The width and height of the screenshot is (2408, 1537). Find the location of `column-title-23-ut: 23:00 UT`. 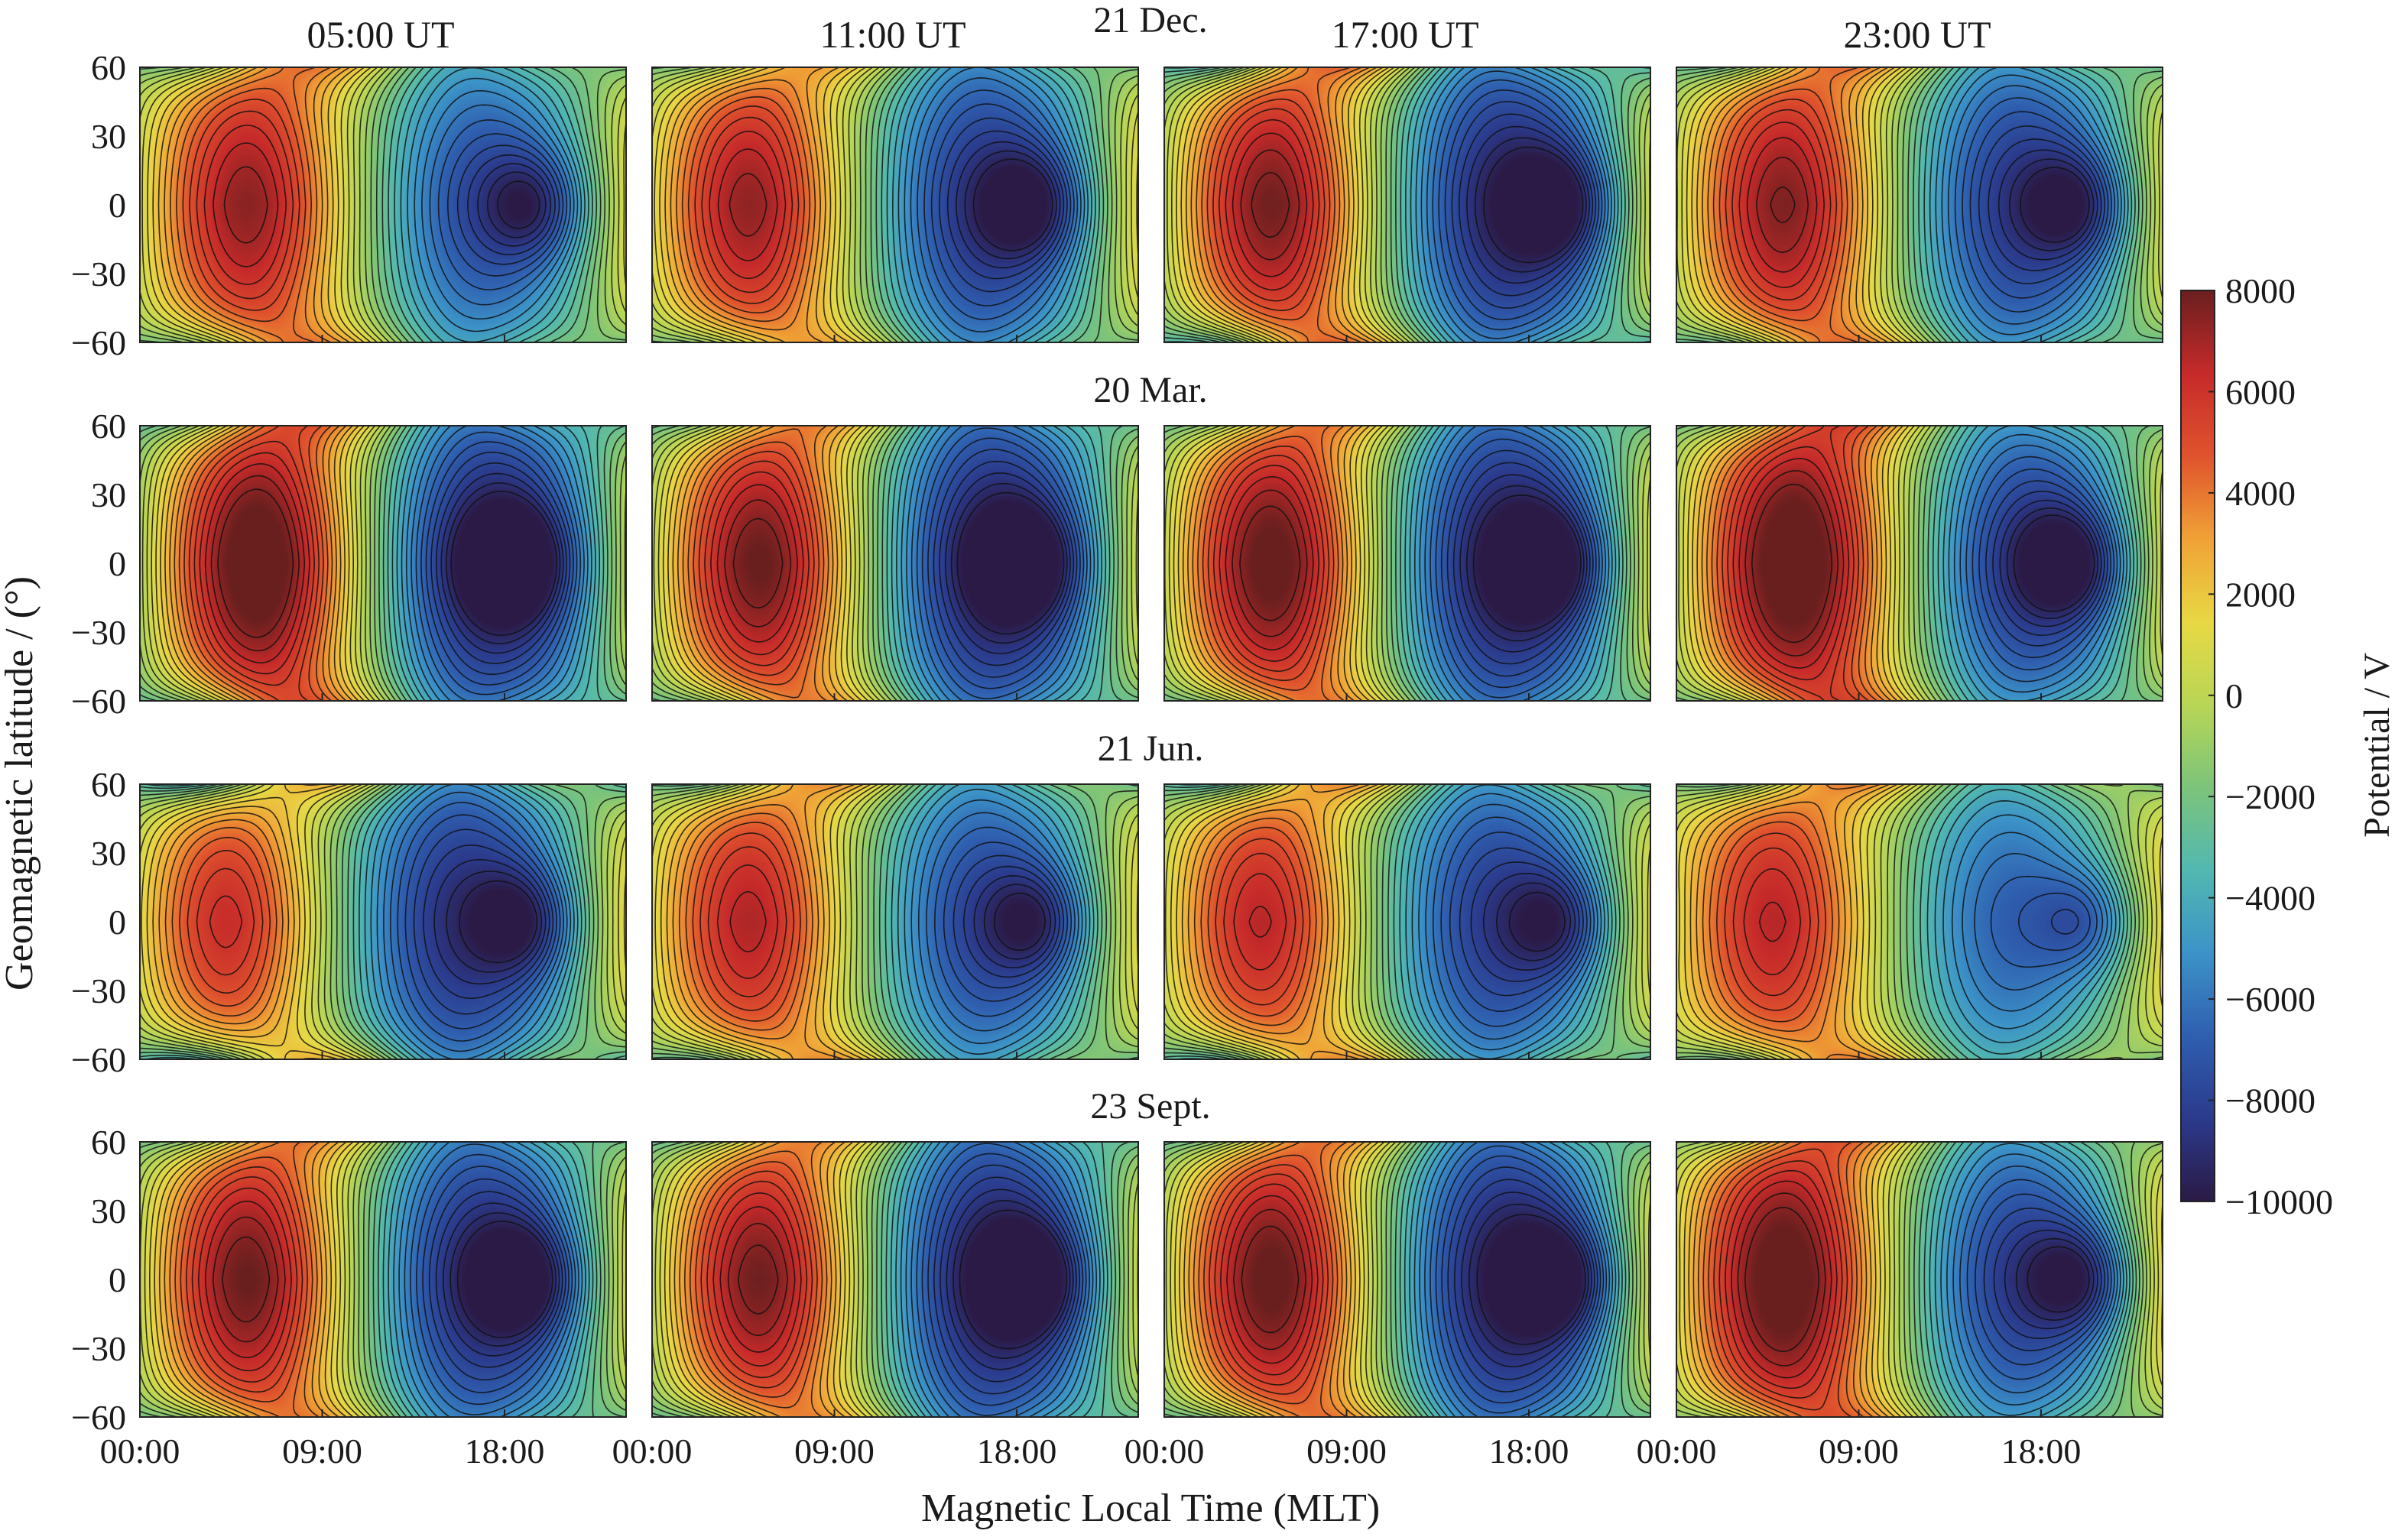

column-title-23-ut: 23:00 UT is located at coordinates (1917, 34).